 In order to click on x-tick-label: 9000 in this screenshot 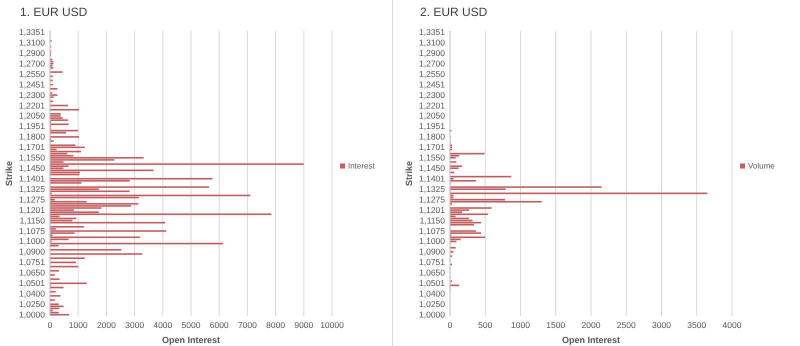, I will do `click(304, 325)`.